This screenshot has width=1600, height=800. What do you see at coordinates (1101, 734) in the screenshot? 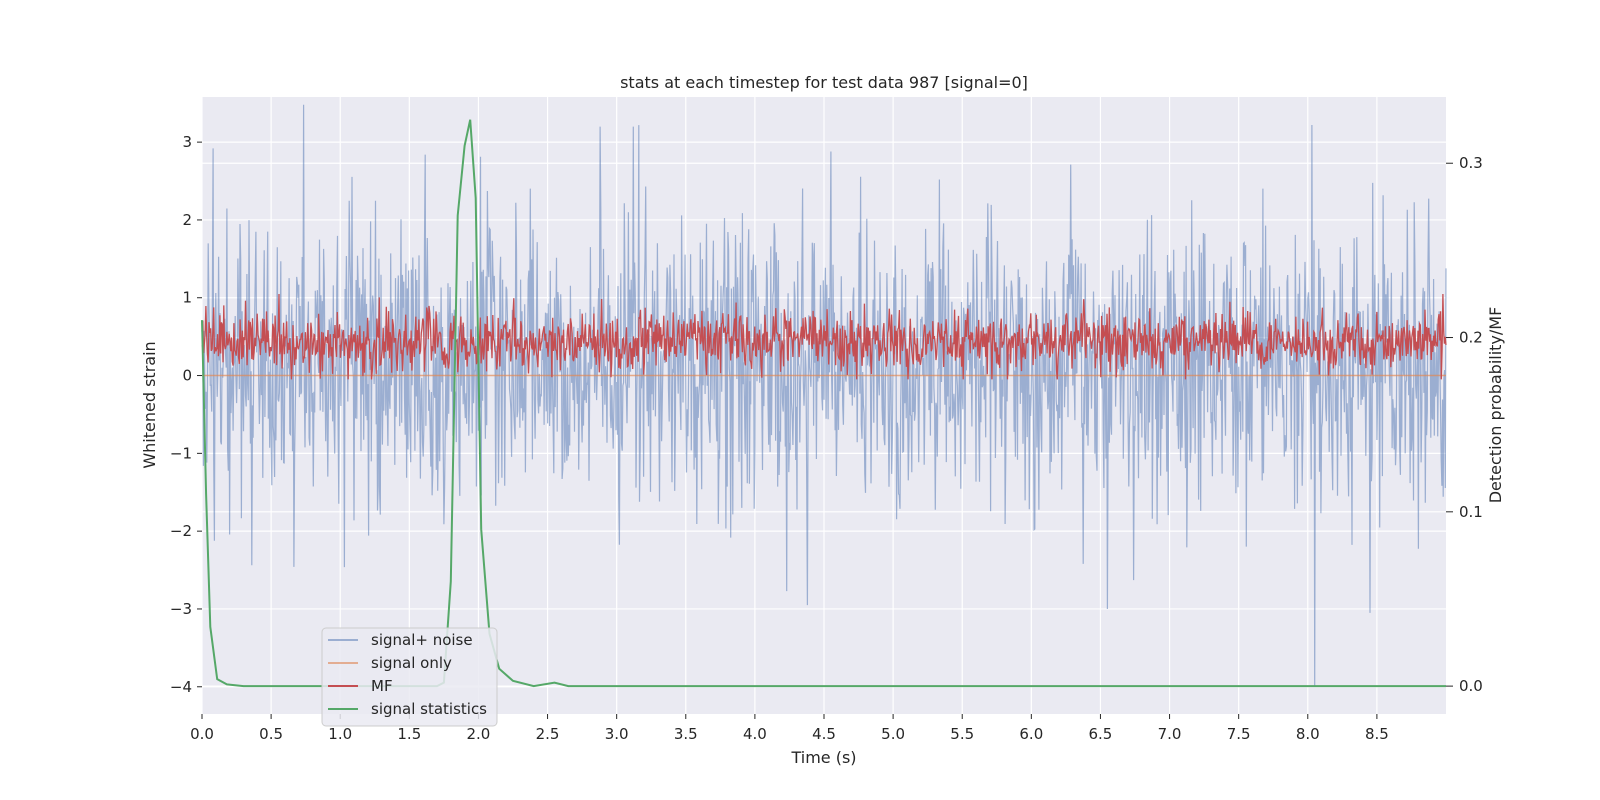
I see `x-tick-label: 6.5` at bounding box center [1101, 734].